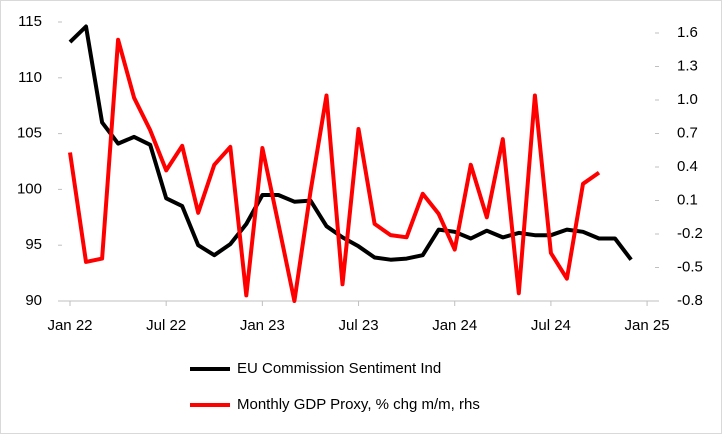  Describe the element at coordinates (339, 368) in the screenshot. I see `legend-label: EU Commission Sentiment Ind` at that location.